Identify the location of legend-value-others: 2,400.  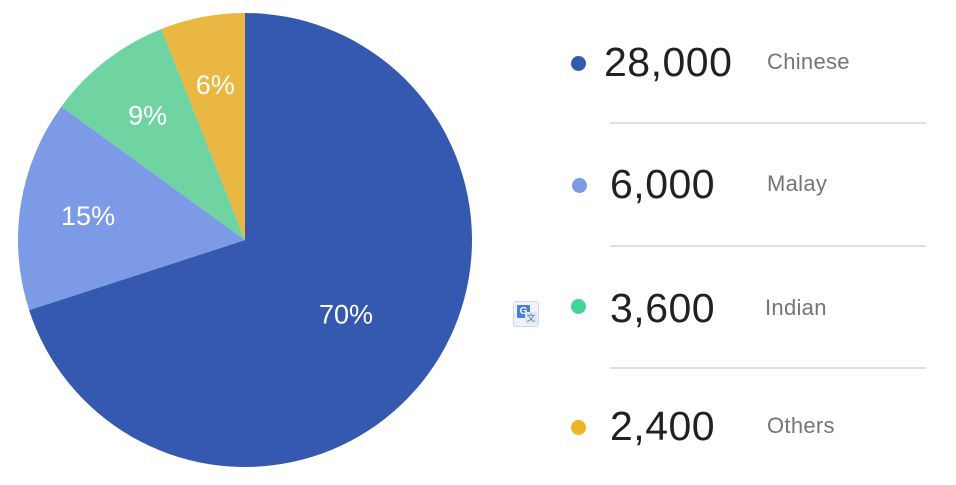
(663, 426).